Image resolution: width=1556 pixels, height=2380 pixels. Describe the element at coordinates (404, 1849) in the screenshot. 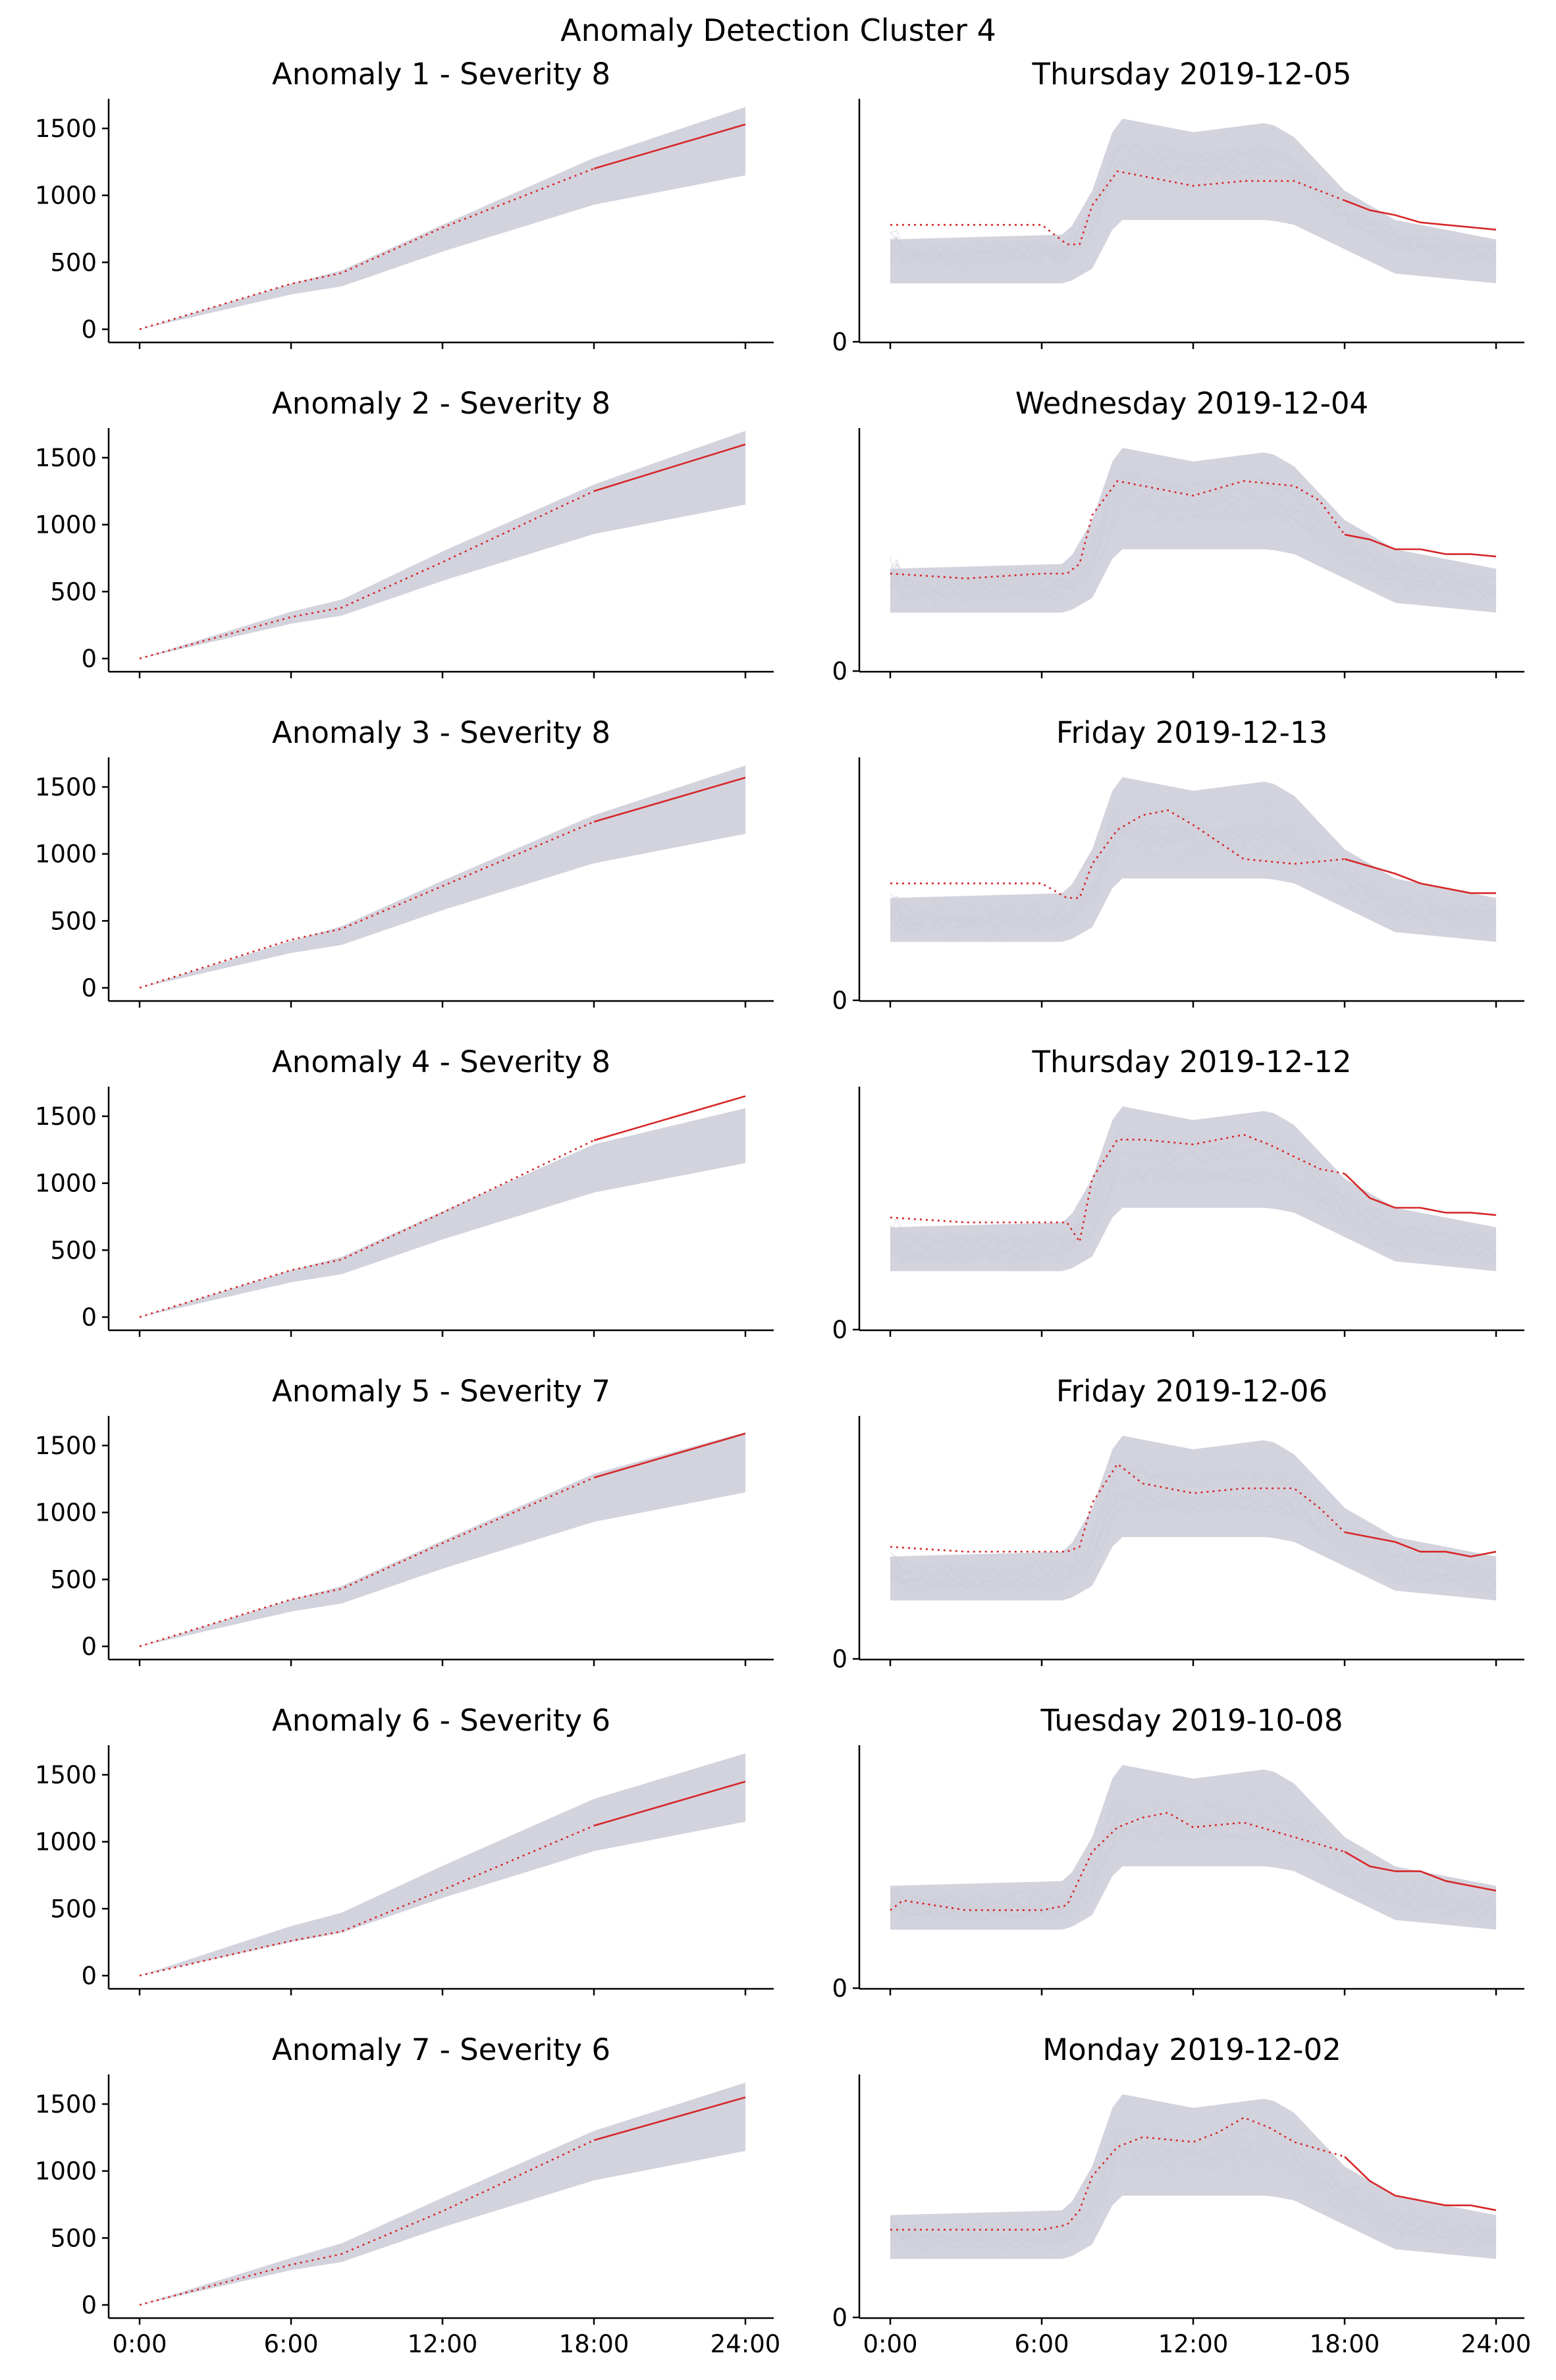

I see `panel-11: Anomaly 6 - Severity 6 0 500 1000 1500` at that location.